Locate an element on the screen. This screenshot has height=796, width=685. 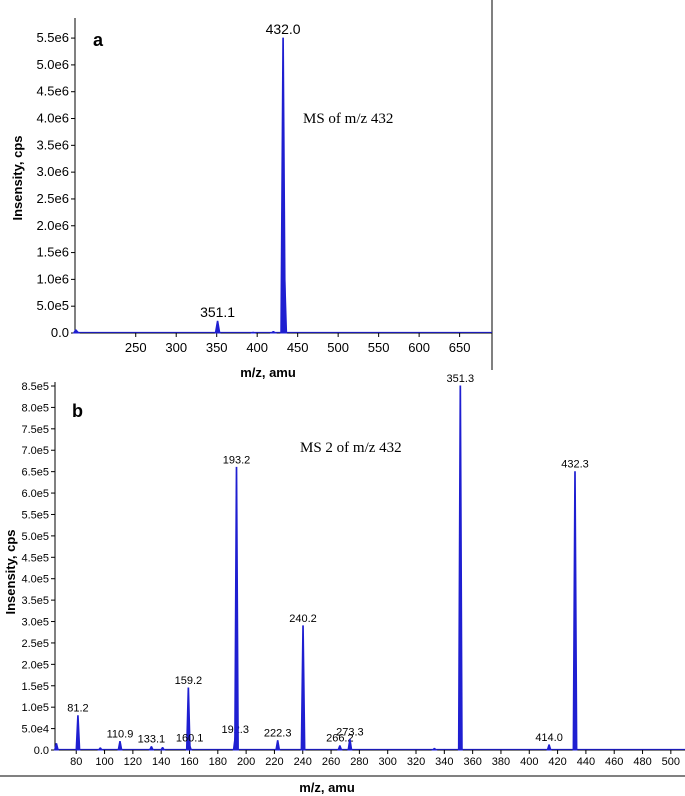
x-tick-label: 180 is located at coordinates (218, 762).